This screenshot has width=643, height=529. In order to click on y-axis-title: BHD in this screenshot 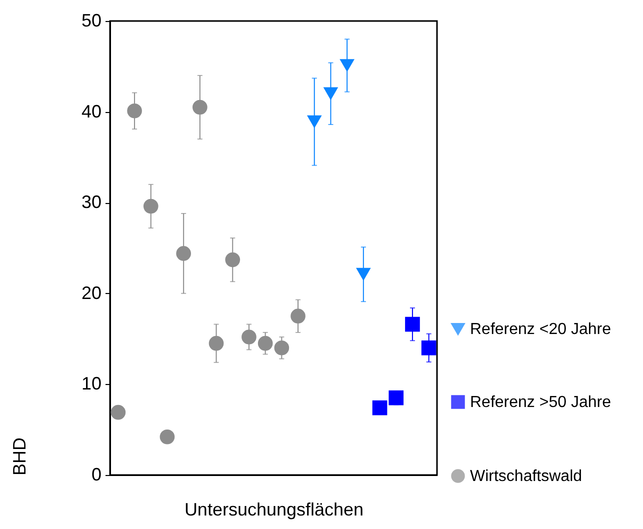, I will do `click(19, 456)`.